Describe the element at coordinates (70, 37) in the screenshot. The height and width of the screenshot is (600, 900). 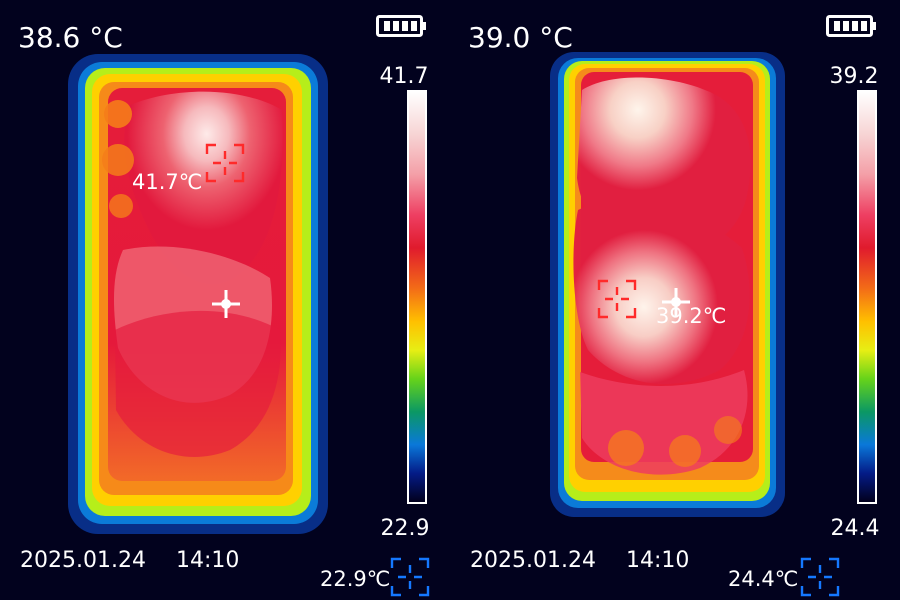
I see `main-temperature: 38.6 °C` at that location.